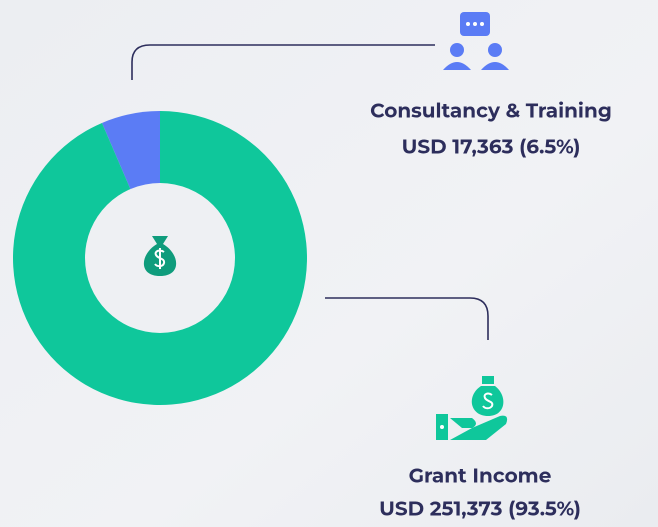  I want to click on value-label: USD 17,363 (6.5%), so click(491, 147).